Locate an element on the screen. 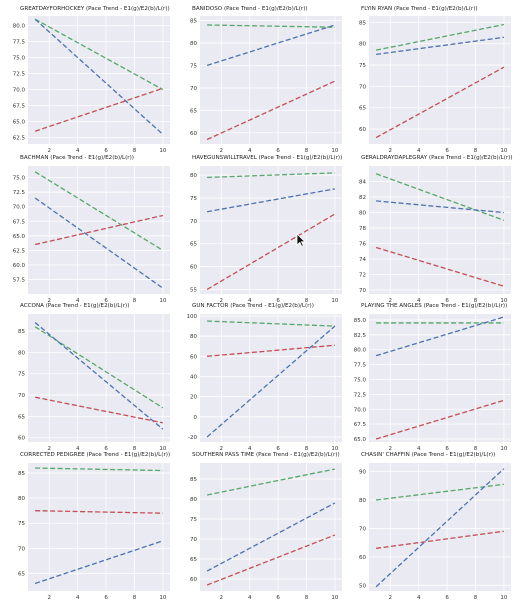 This screenshot has width=522, height=600. y-tick-label: 78 is located at coordinates (362, 229).